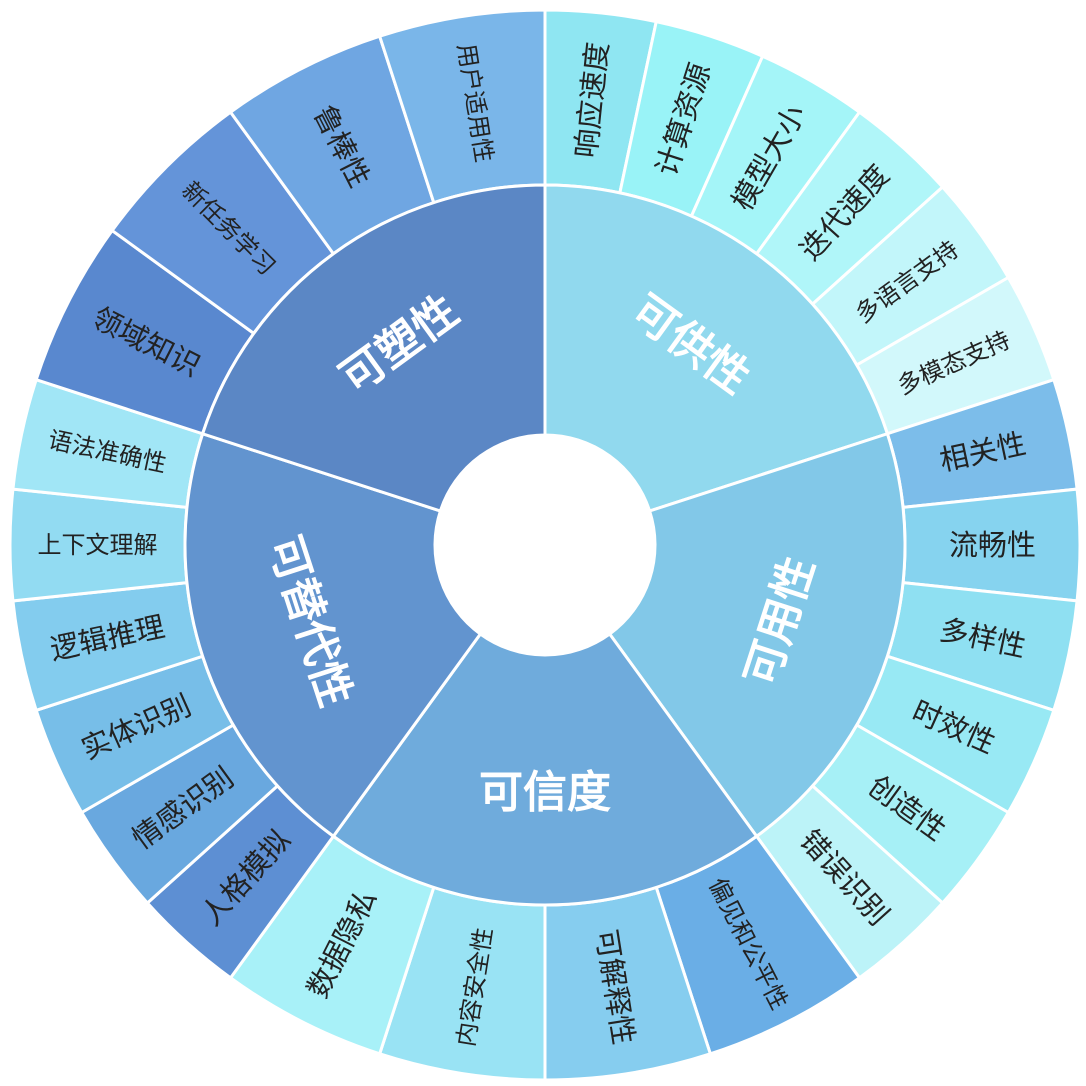 The width and height of the screenshot is (1086, 1086). Describe the element at coordinates (992, 545) in the screenshot. I see `outer-sector-label-2-2: 流畅性` at that location.